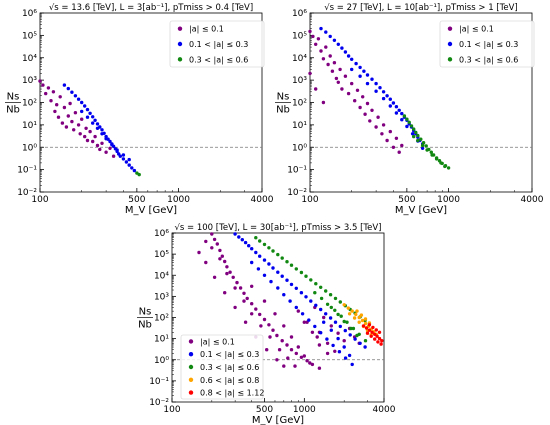 Image resolution: width=550 pixels, height=425 pixels. I want to click on x-tick-label: 4000, so click(532, 200).